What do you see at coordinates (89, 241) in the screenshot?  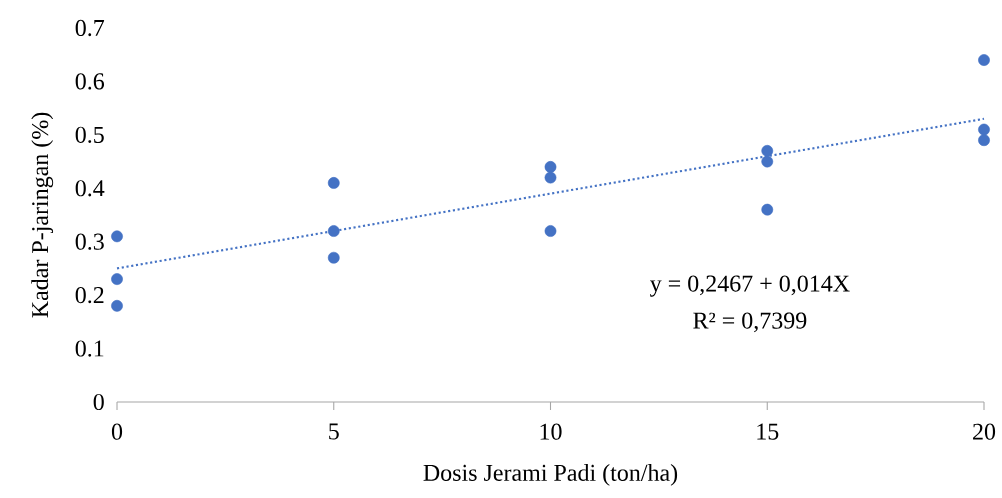 I see `y-tick-label: 0.3` at bounding box center [89, 241].